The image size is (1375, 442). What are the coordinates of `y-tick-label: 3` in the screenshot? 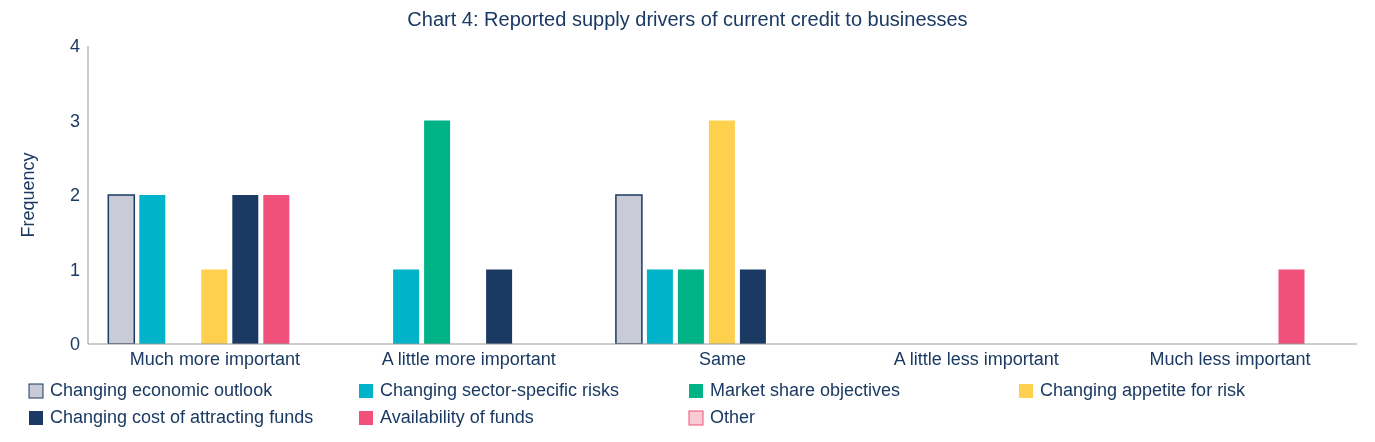 It's located at (74, 120).